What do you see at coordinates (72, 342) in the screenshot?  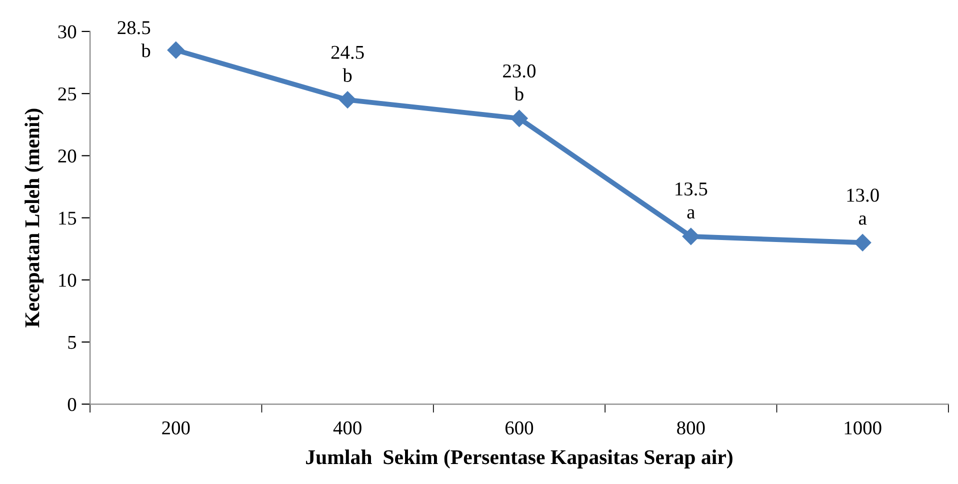 I see `y-tick-label: 5` at bounding box center [72, 342].